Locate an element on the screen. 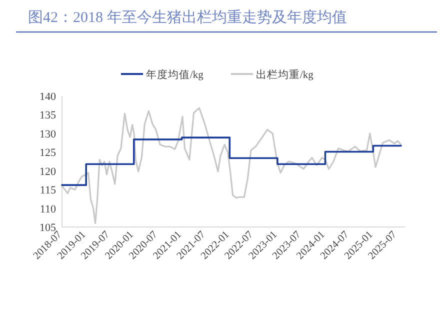  y-tick-label: 130 is located at coordinates (48, 134).